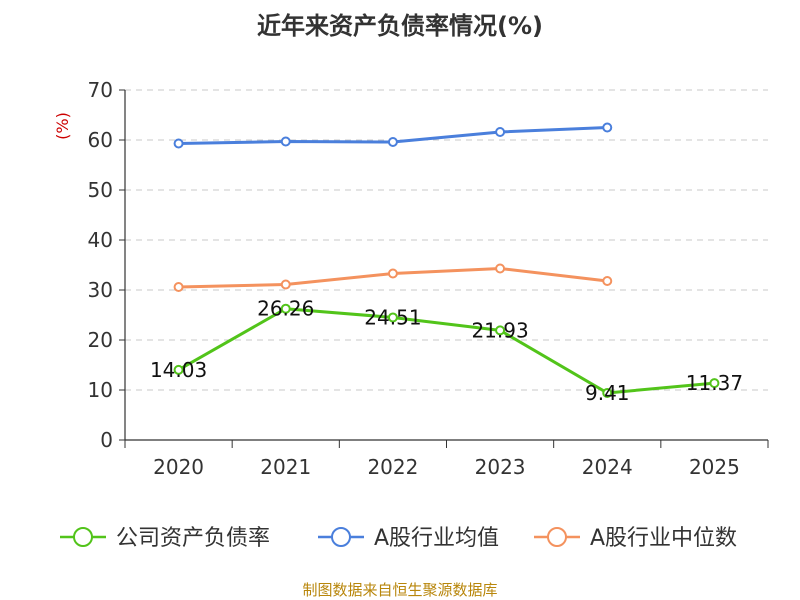  I want to click on data-label: 14.03, so click(178, 370).